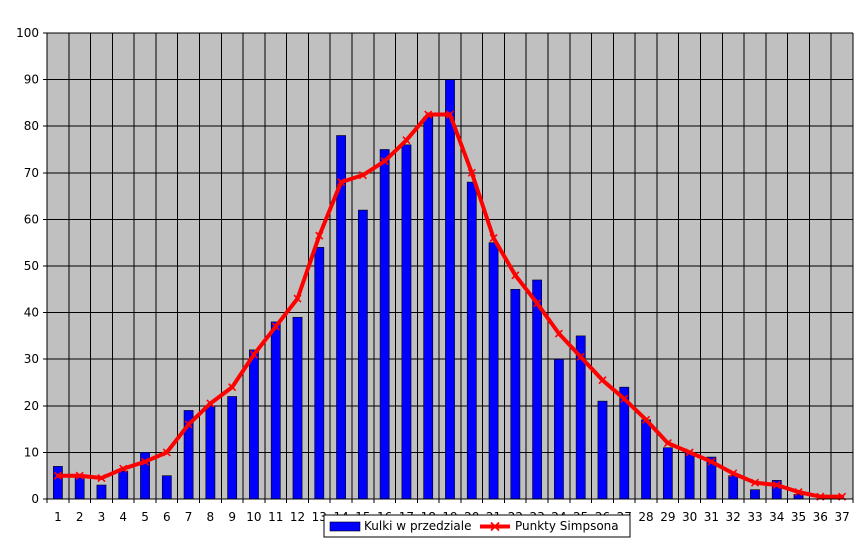 The width and height of the screenshot is (866, 549). Describe the element at coordinates (31, 80) in the screenshot. I see `y-tick-label: 90` at that location.